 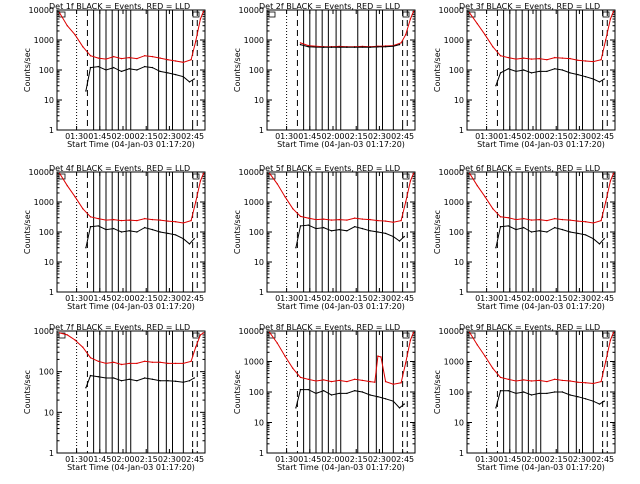 What do you see at coordinates (254, 362) in the screenshot?
I see `y-tick-label: 1000` at bounding box center [254, 362].